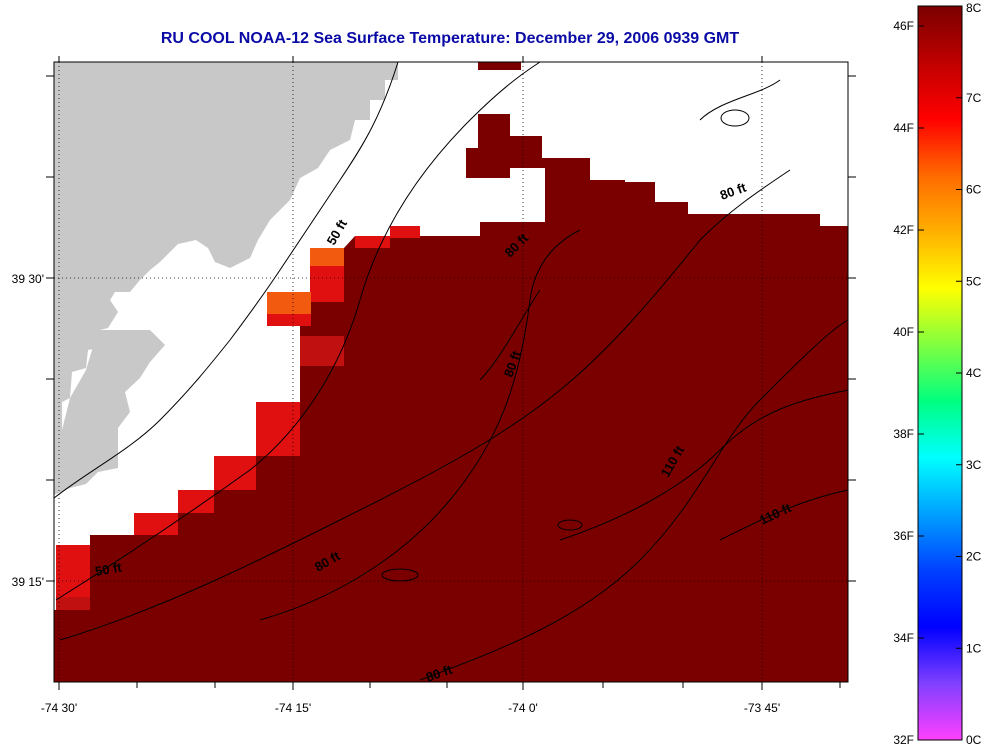 This screenshot has width=992, height=754. What do you see at coordinates (903, 434) in the screenshot?
I see `colorbar-fahrenheit-label: 38F` at bounding box center [903, 434].